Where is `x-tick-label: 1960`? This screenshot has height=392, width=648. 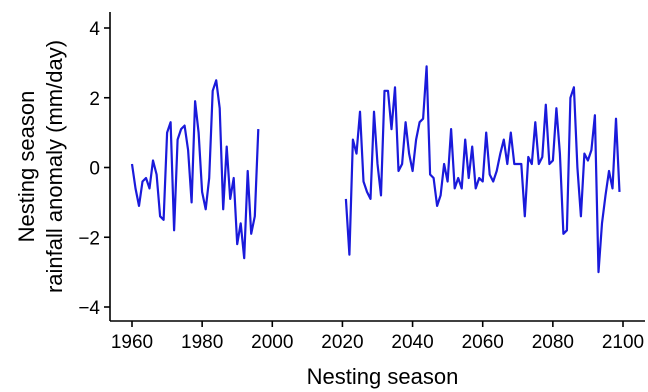 x-tick-label: 1960 is located at coordinates (132, 342).